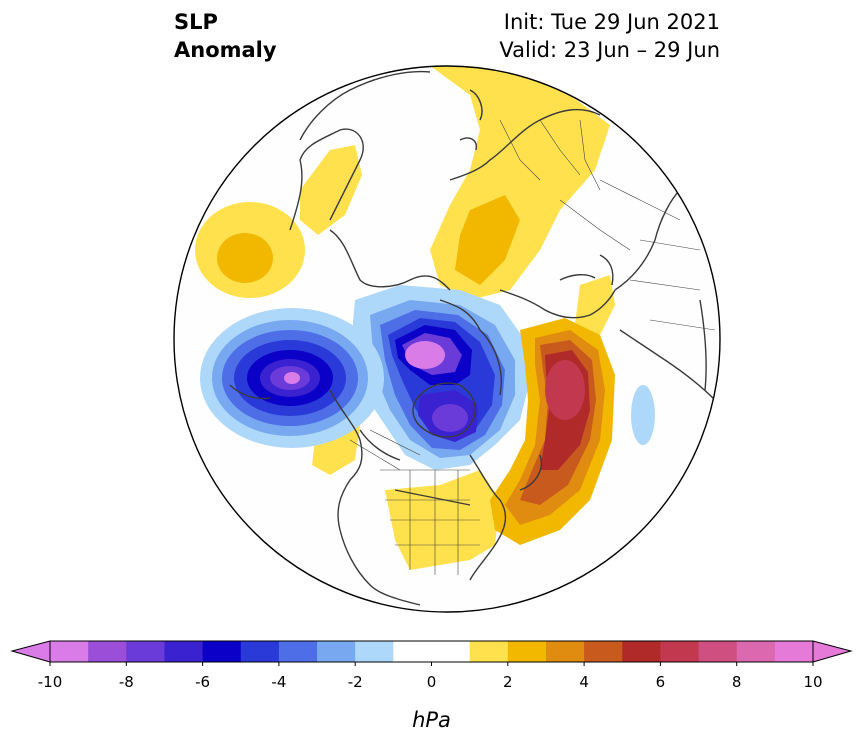 The width and height of the screenshot is (863, 732). Describe the element at coordinates (225, 50) in the screenshot. I see `title-field: Anomaly` at that location.